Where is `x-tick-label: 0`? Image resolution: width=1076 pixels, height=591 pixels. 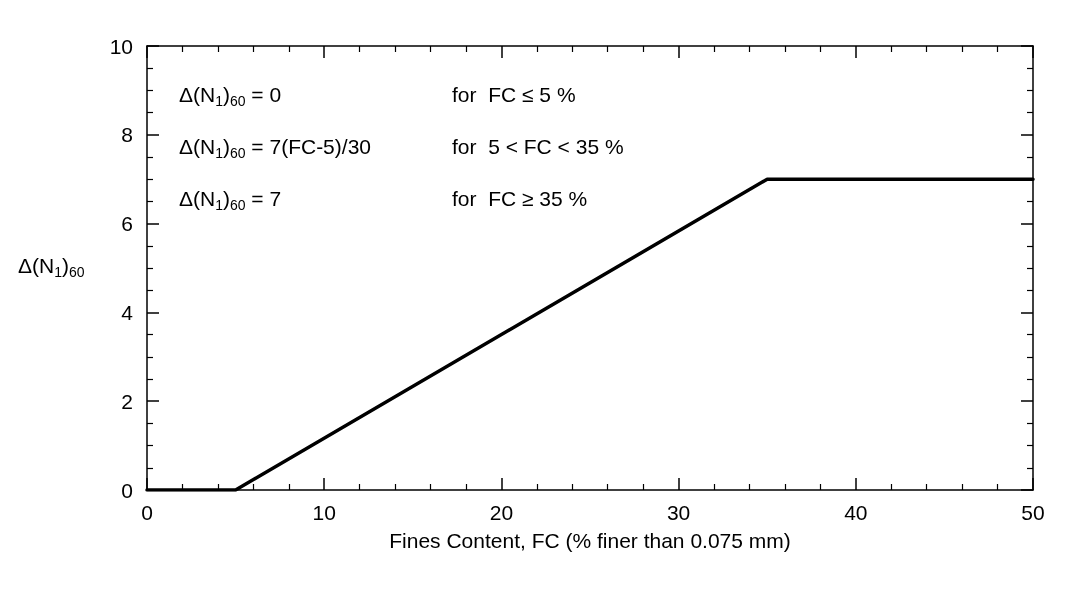 x-tick-label: 0 is located at coordinates (147, 512).